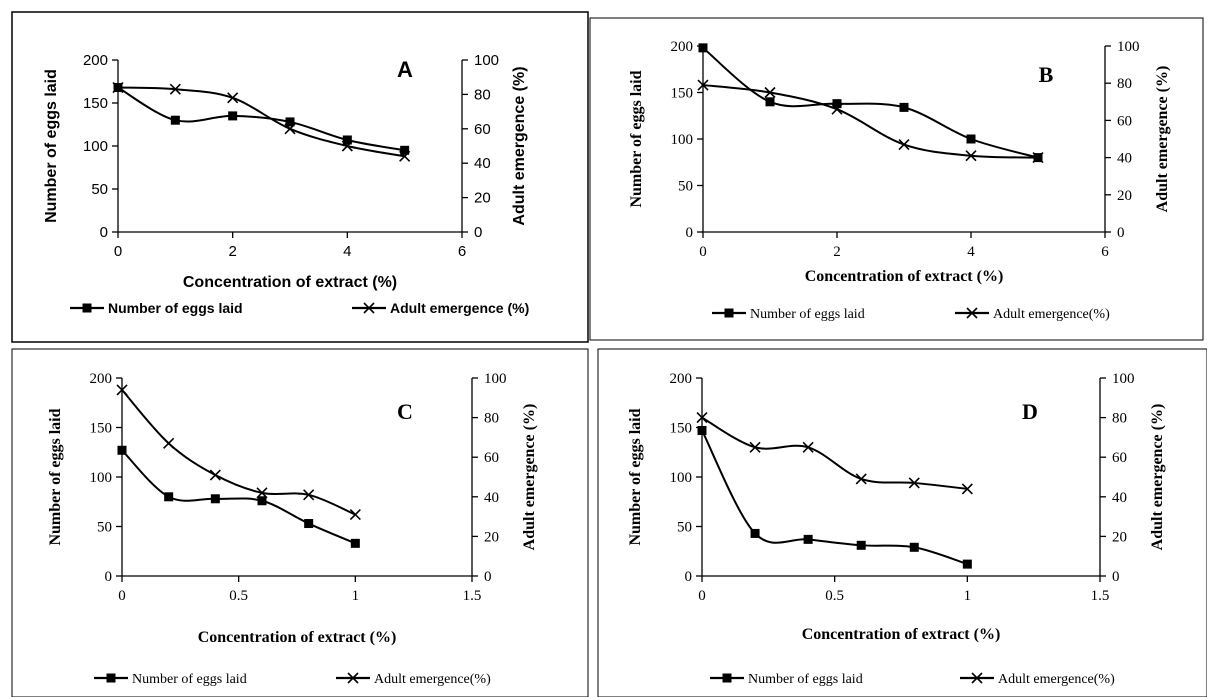 The height and width of the screenshot is (697, 1207). I want to click on x-axis-title: Concentration of extract (%), so click(297, 637).